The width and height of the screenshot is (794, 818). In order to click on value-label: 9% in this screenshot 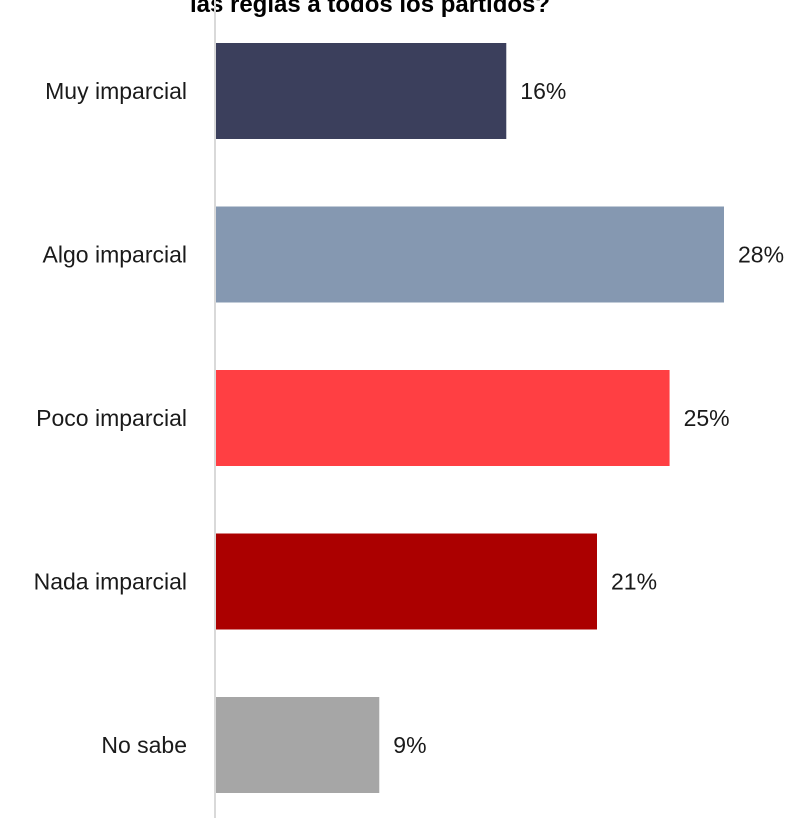, I will do `click(409, 745)`.